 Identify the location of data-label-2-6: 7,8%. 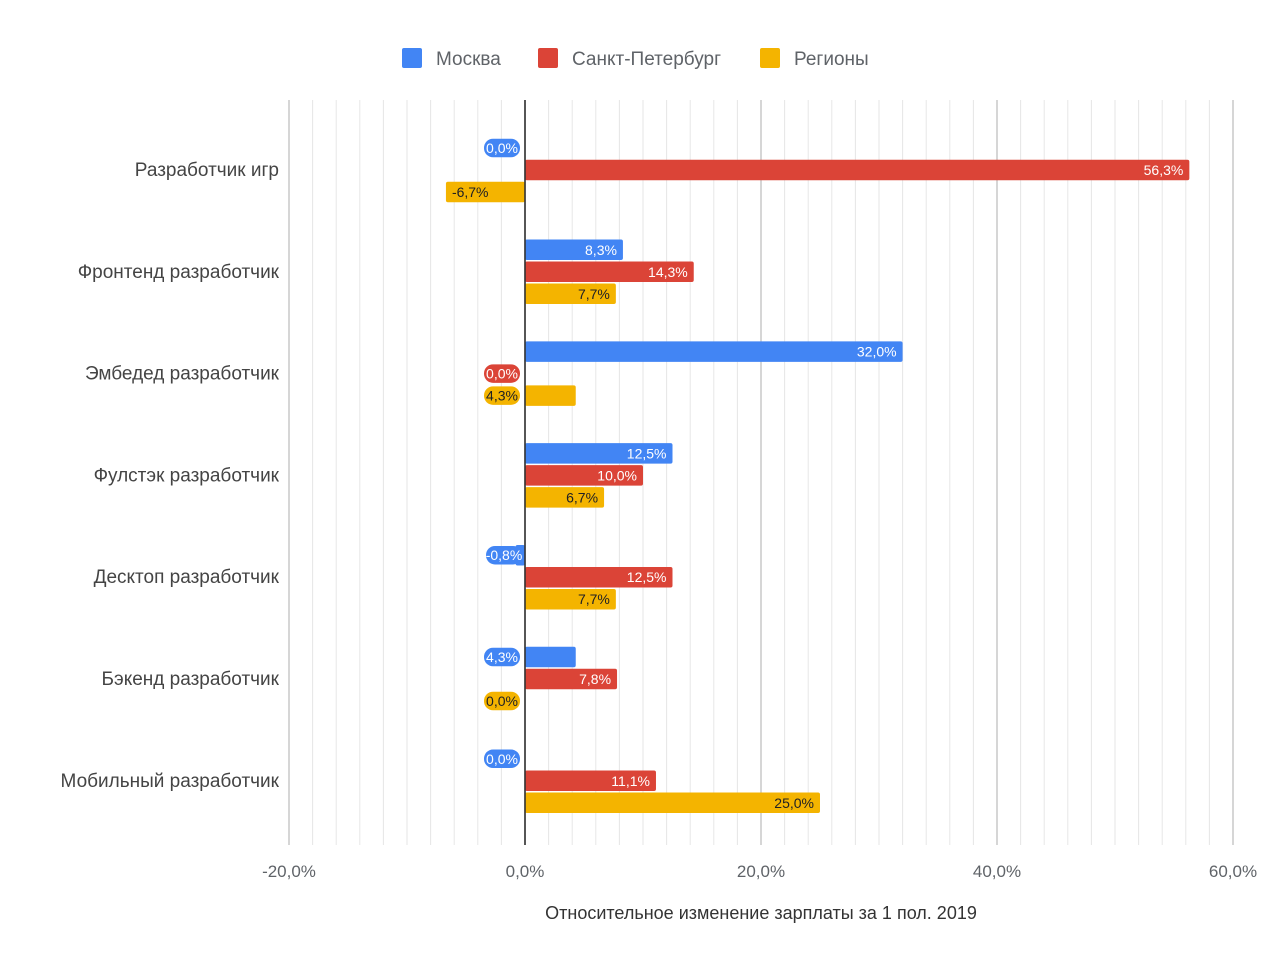
(595, 679).